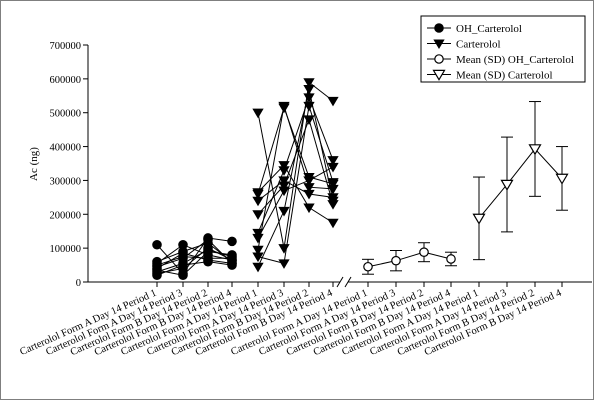 The height and width of the screenshot is (400, 594). What do you see at coordinates (489, 29) in the screenshot?
I see `legend-label: OH_Carterolol` at bounding box center [489, 29].